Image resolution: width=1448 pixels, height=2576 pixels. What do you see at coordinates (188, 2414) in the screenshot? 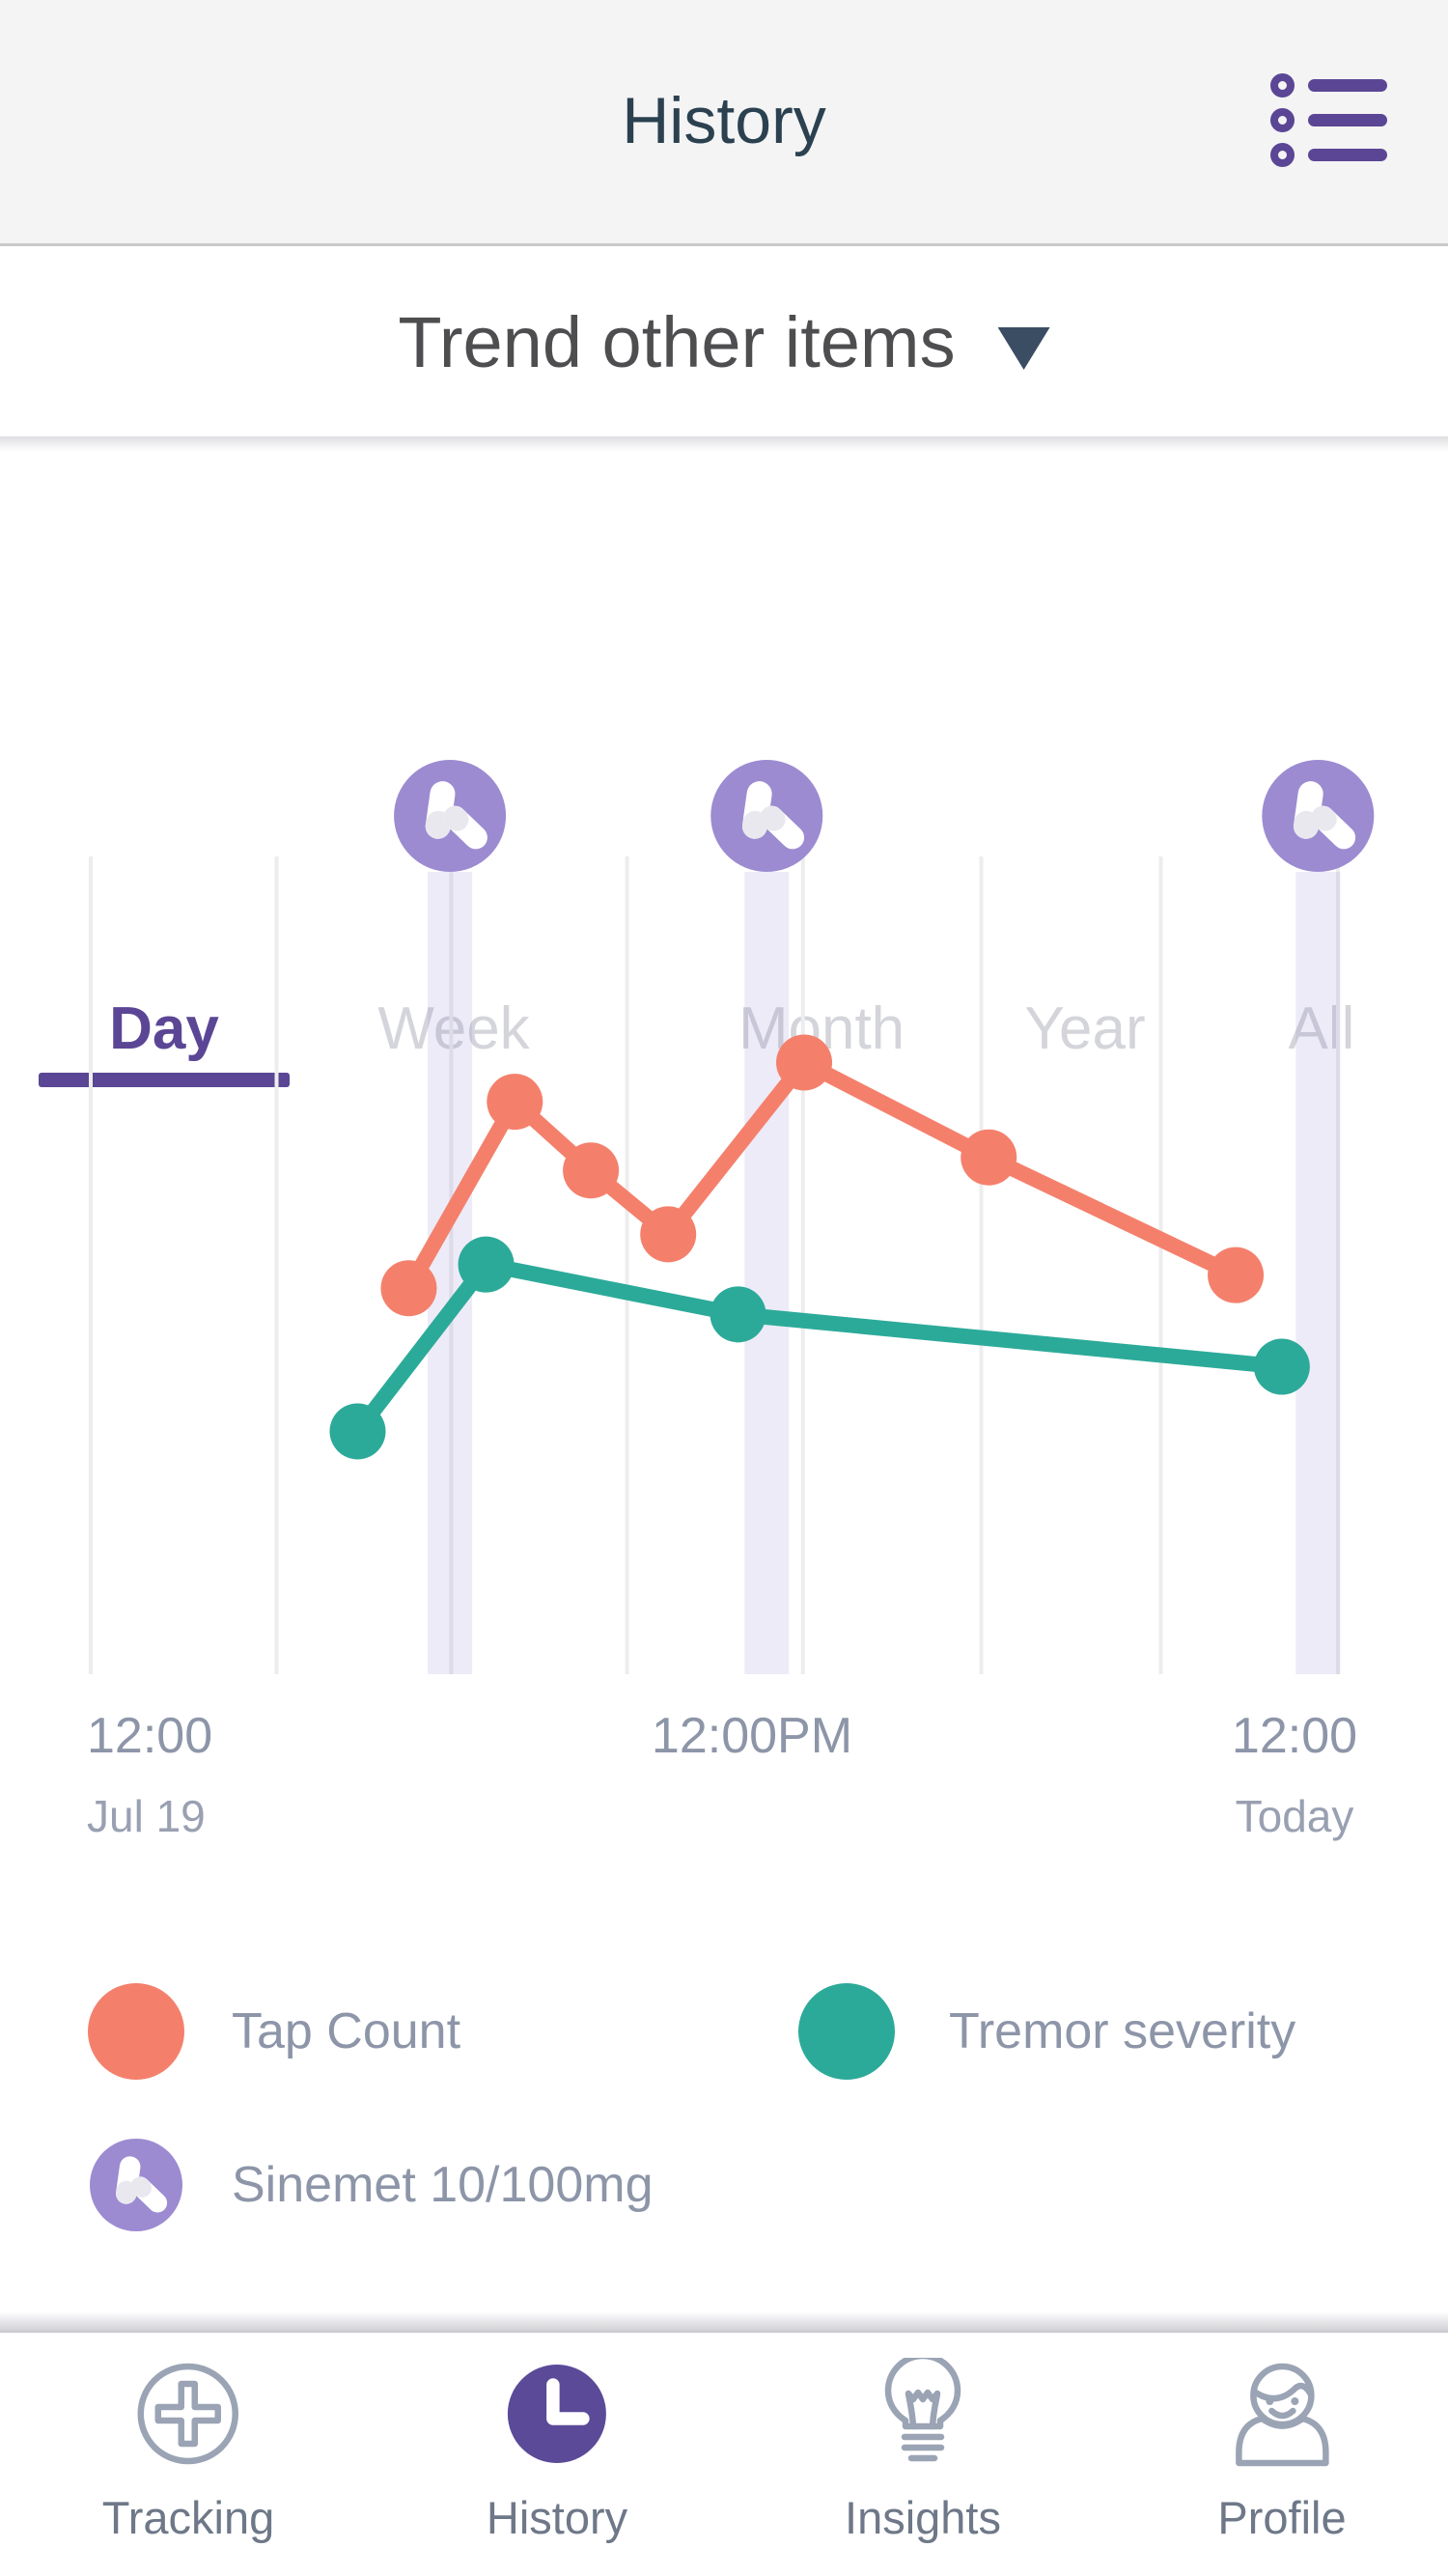
I see `plus-circle-icon` at bounding box center [188, 2414].